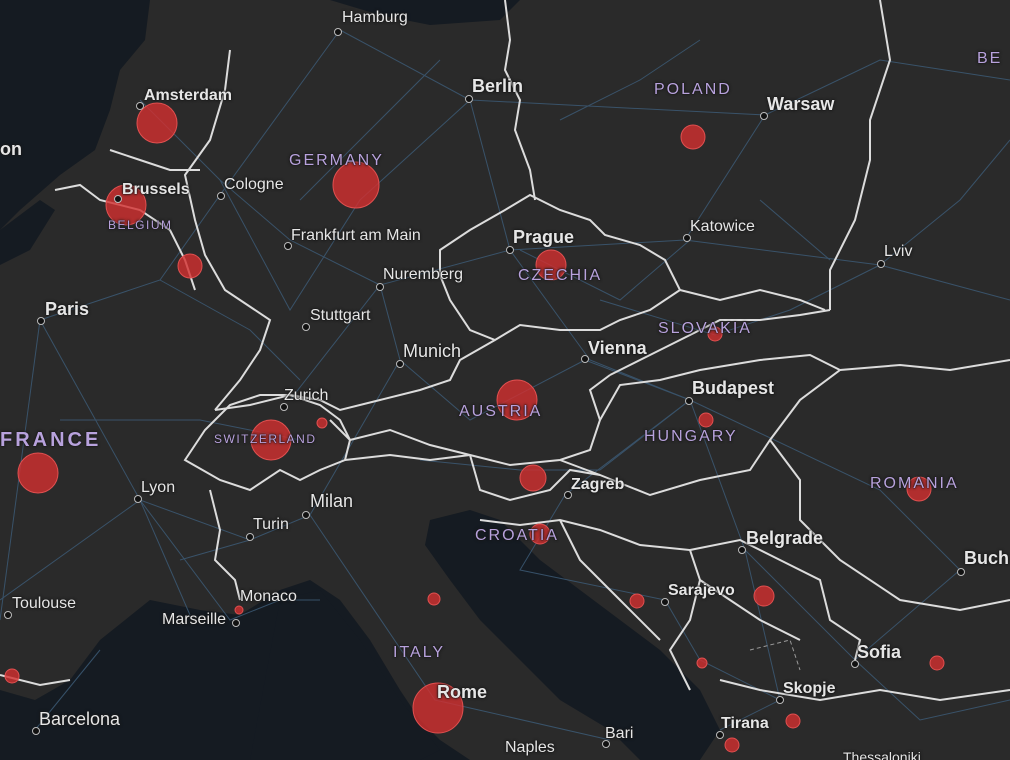  I want to click on city-label-katowice: Katowice, so click(722, 226).